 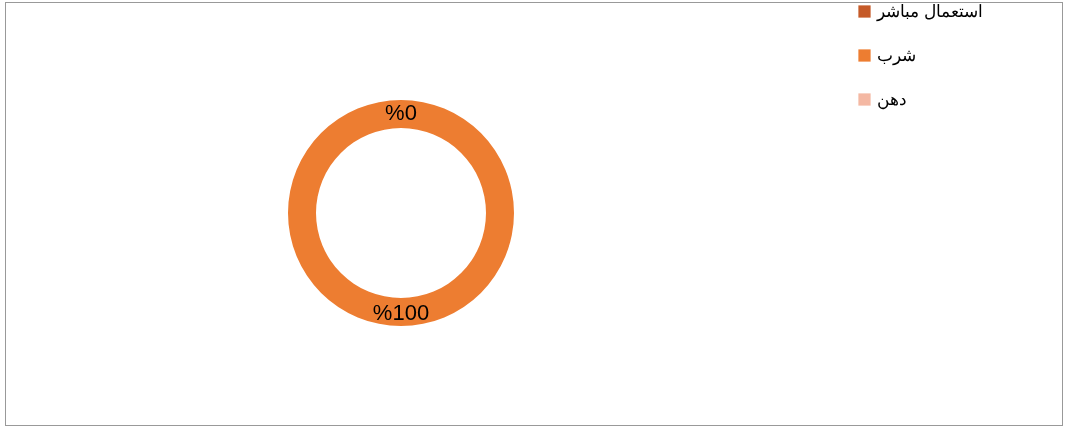 What do you see at coordinates (892, 99) in the screenshot?
I see `legend-label: دهن` at bounding box center [892, 99].